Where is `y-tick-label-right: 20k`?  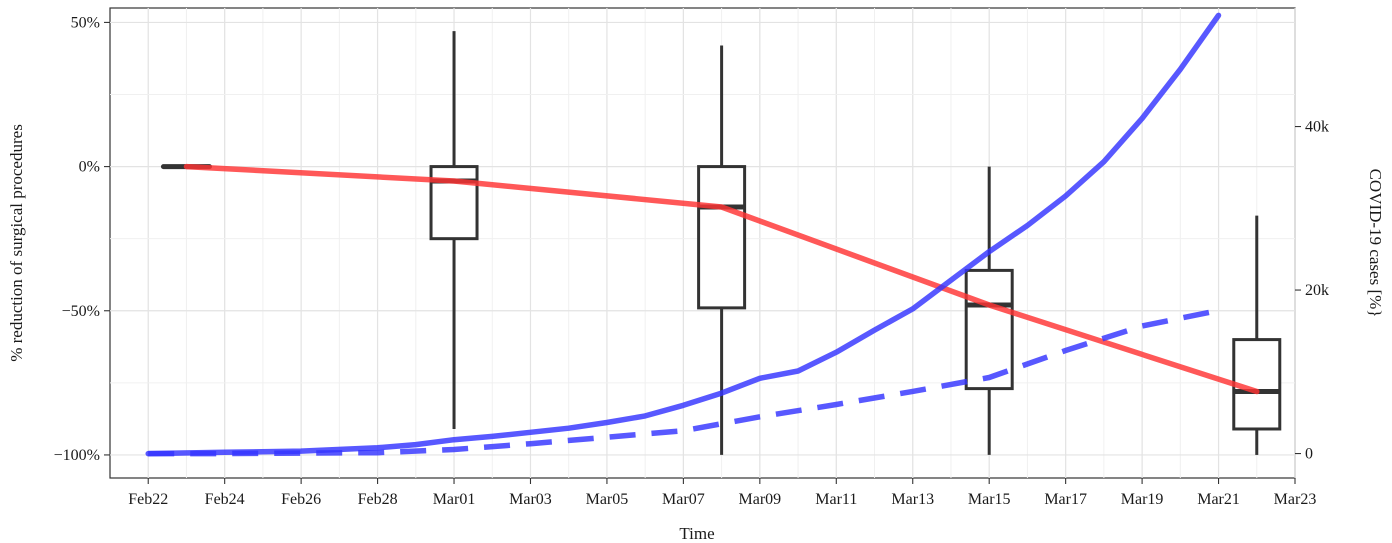
y-tick-label-right: 20k is located at coordinates (1317, 290).